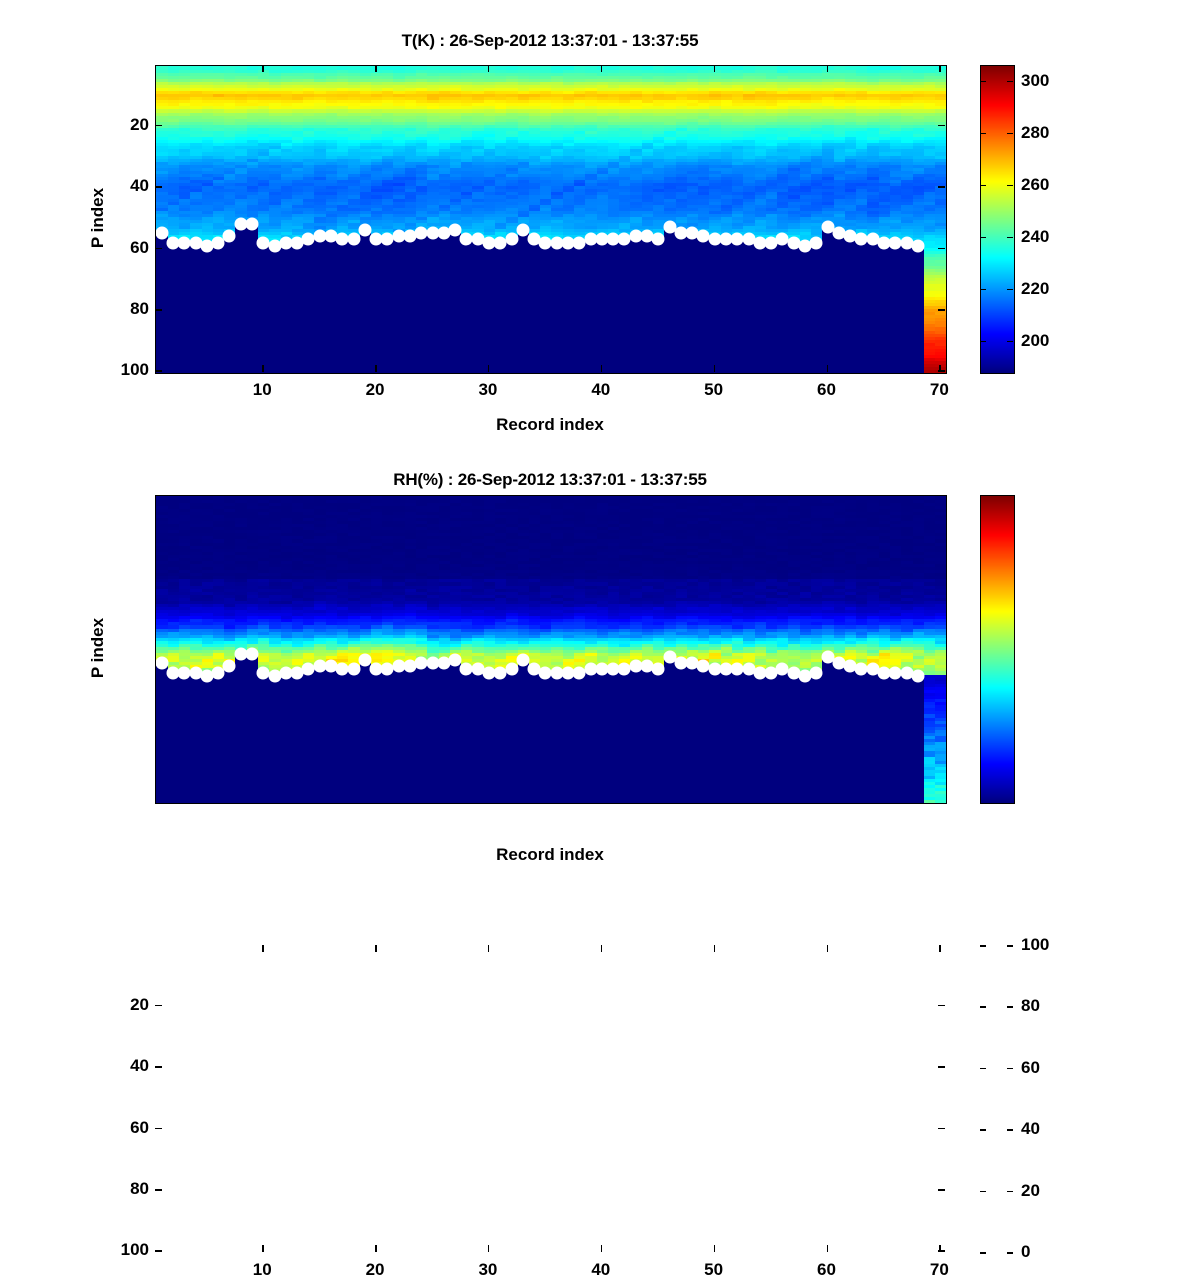  What do you see at coordinates (97, 648) in the screenshot?
I see `y-axis-label-relative-humidity: P index` at bounding box center [97, 648].